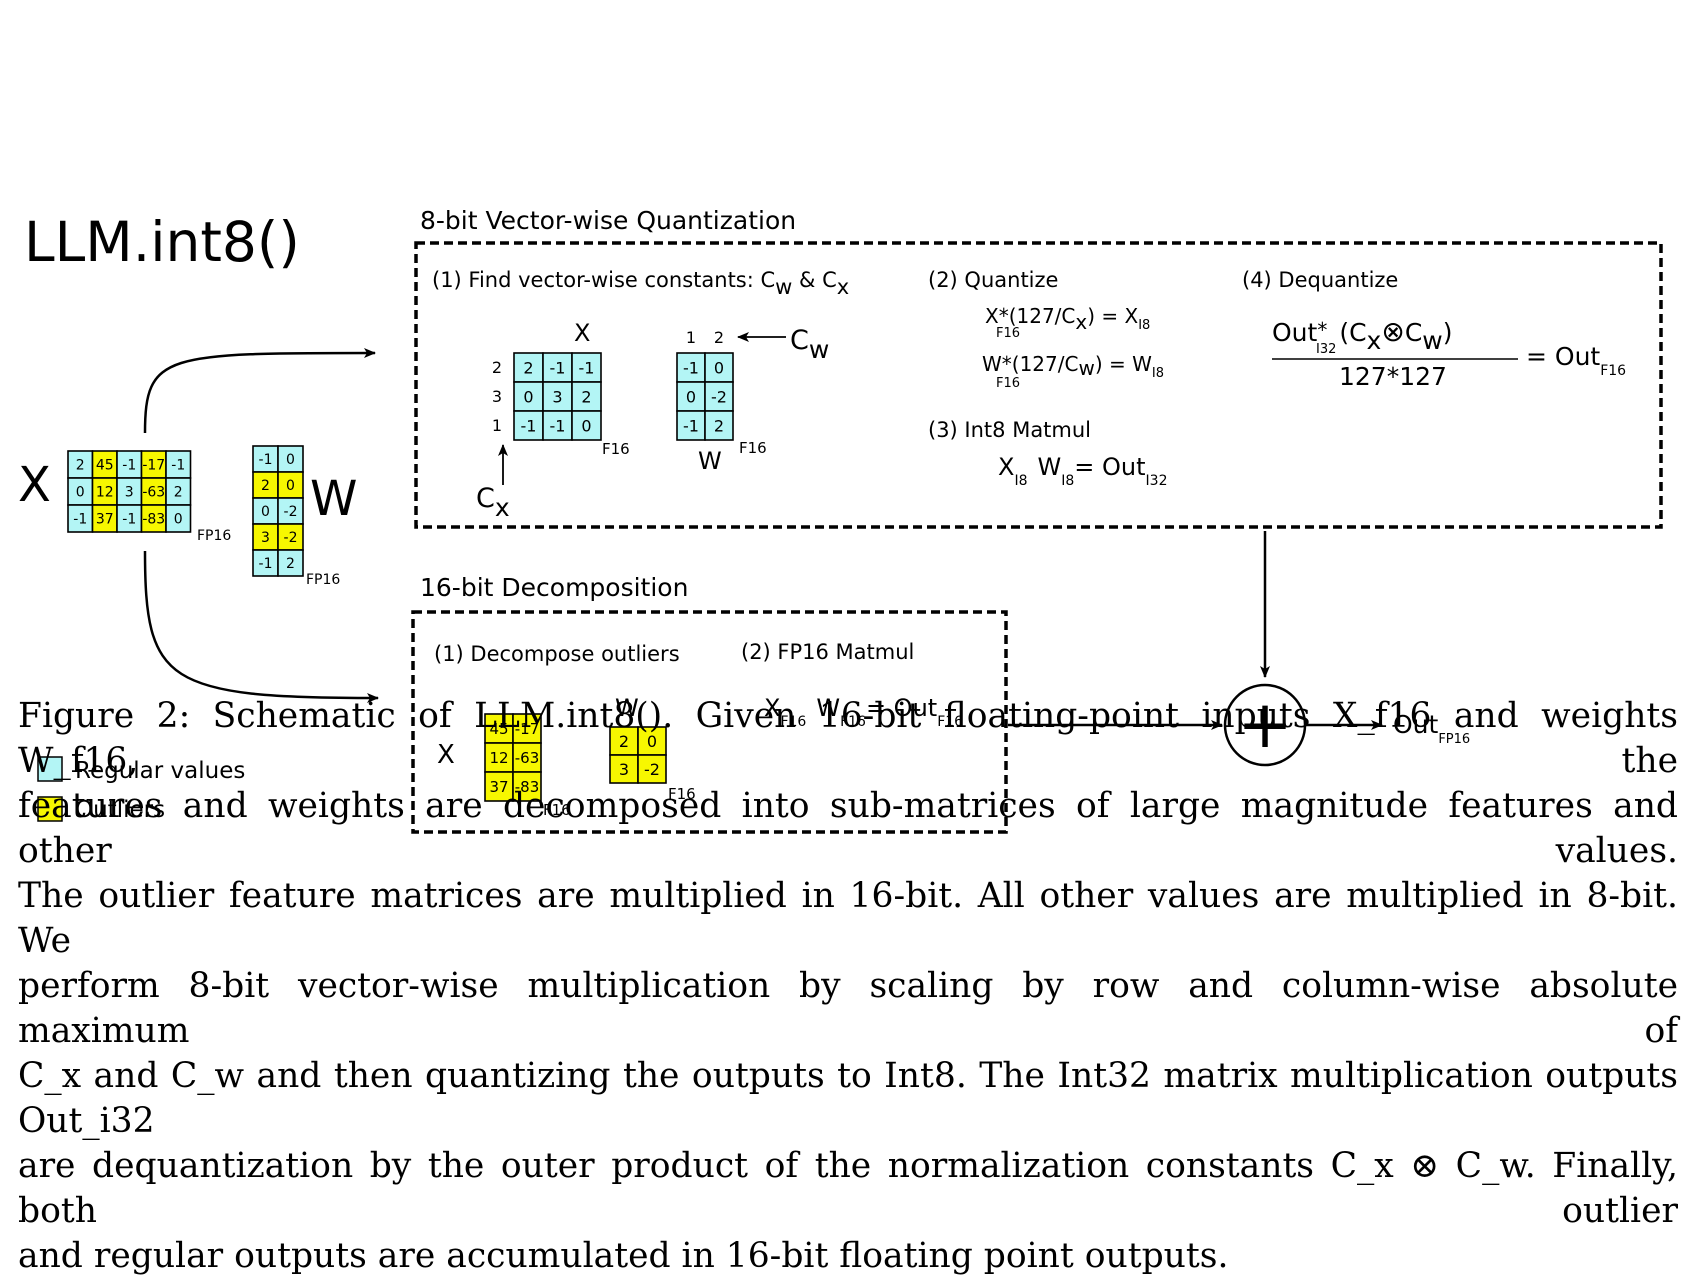 The image size is (1692, 1279). I want to click on arrow-to-quantization, so click(259, 391).